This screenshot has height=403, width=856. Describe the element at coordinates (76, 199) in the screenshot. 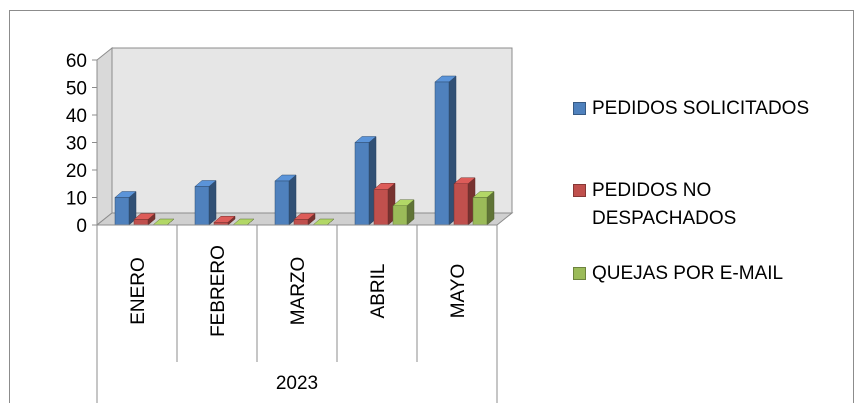

I see `y-tick-label: 10` at that location.